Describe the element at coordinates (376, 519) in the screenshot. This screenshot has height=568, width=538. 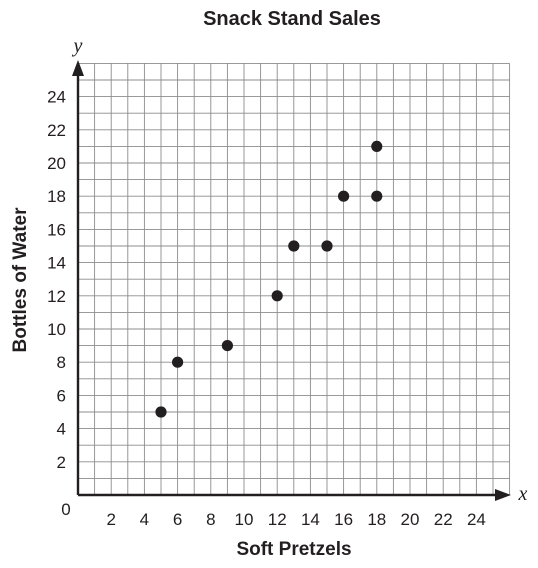
I see `x-tick-label: 18` at that location.